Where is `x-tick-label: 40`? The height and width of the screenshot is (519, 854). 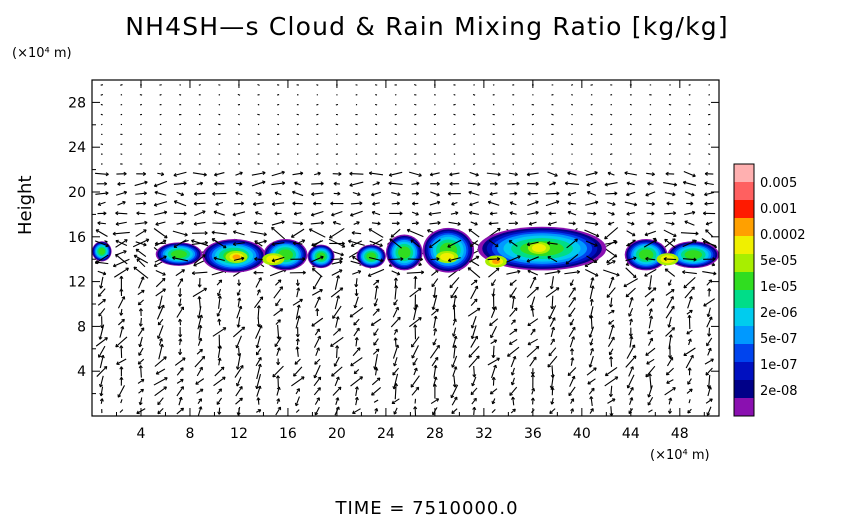 x-tick-label: 40 is located at coordinates (582, 434).